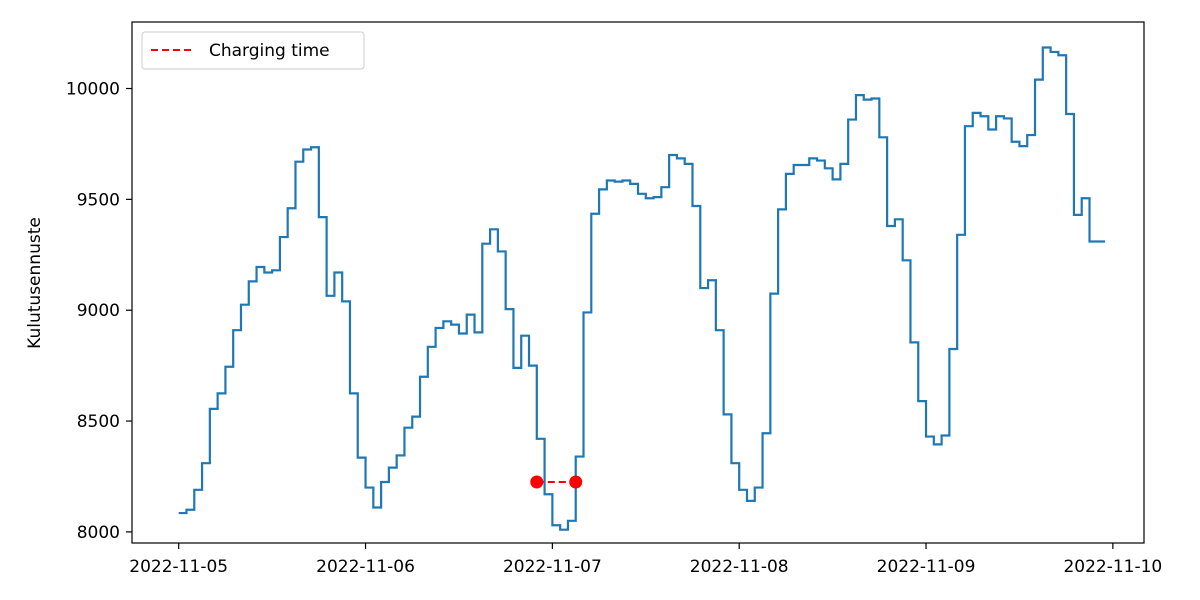 The image size is (1200, 600). What do you see at coordinates (552, 567) in the screenshot?
I see `x-tick-label: 2022-11-07` at bounding box center [552, 567].